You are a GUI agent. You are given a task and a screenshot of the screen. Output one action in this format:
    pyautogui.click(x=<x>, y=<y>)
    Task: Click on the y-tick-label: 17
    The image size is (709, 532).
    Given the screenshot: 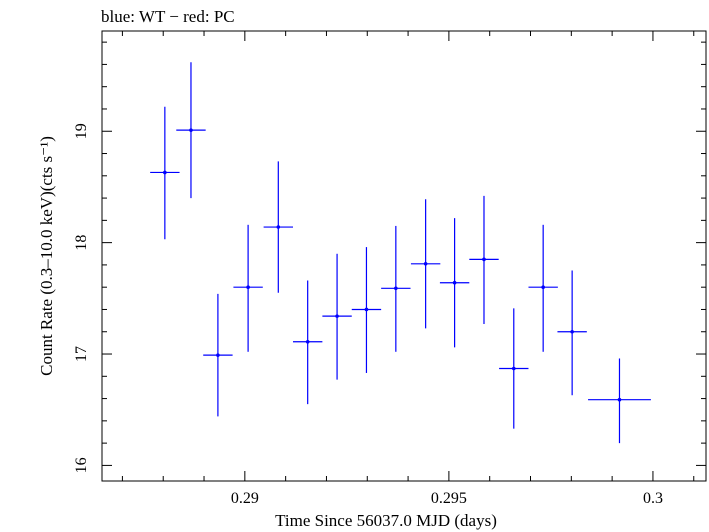 What is the action you would take?
    pyautogui.click(x=81, y=354)
    